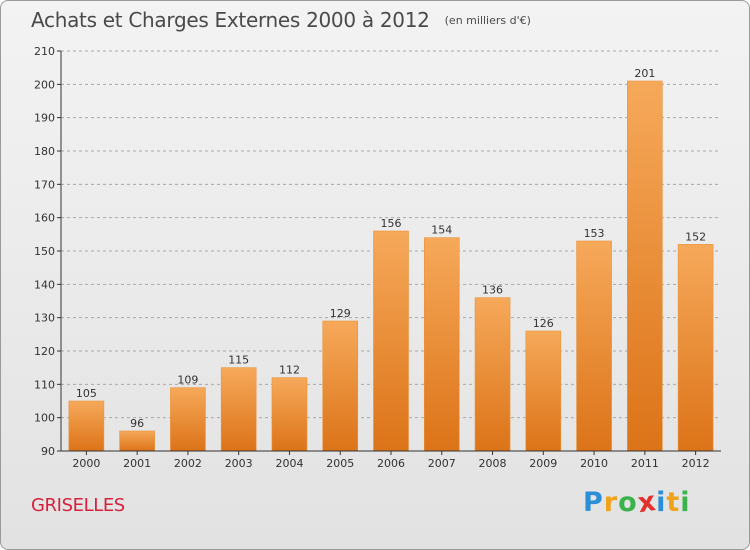 The height and width of the screenshot is (550, 750). I want to click on bar-2011, so click(645, 266).